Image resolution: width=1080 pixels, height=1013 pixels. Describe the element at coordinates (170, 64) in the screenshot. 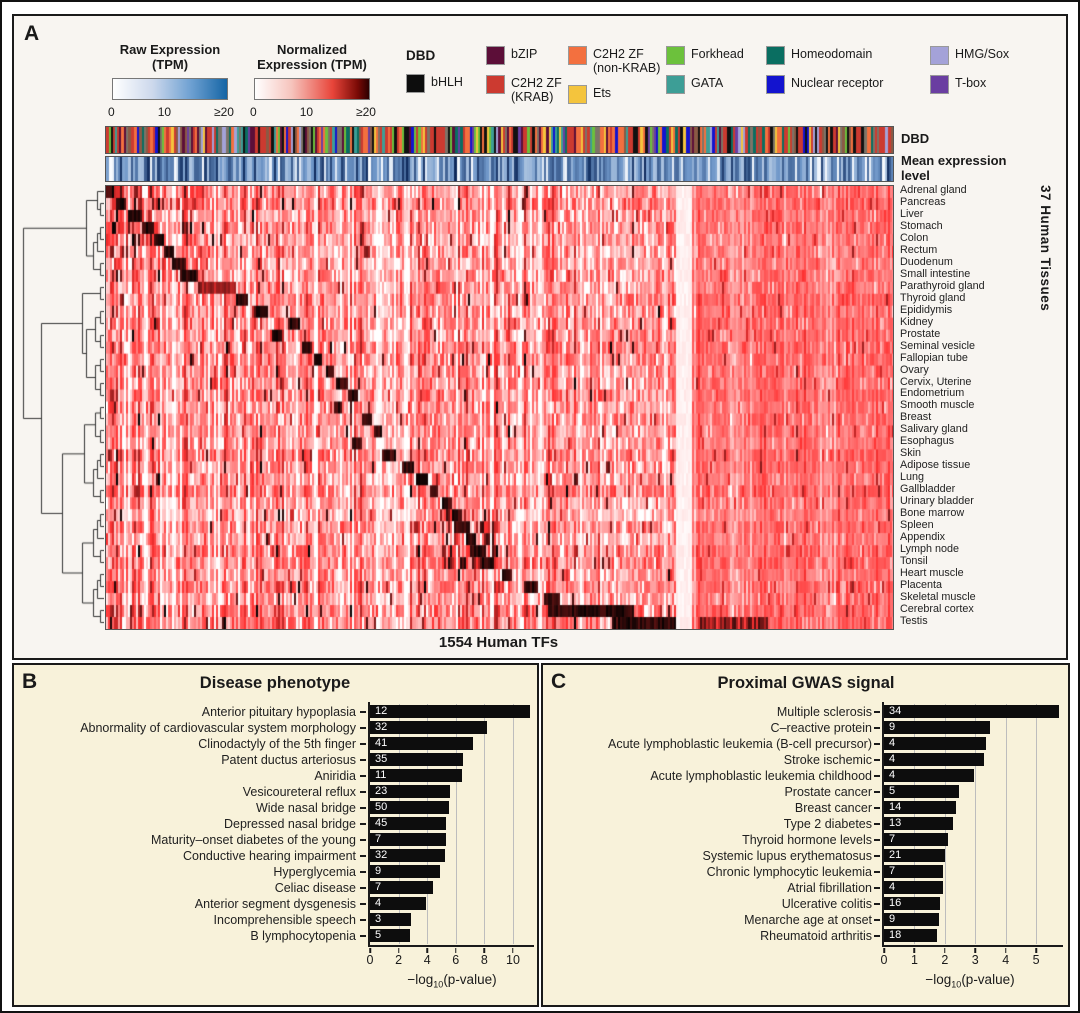

I see `raw-legend-title-line2: (TPM)` at that location.